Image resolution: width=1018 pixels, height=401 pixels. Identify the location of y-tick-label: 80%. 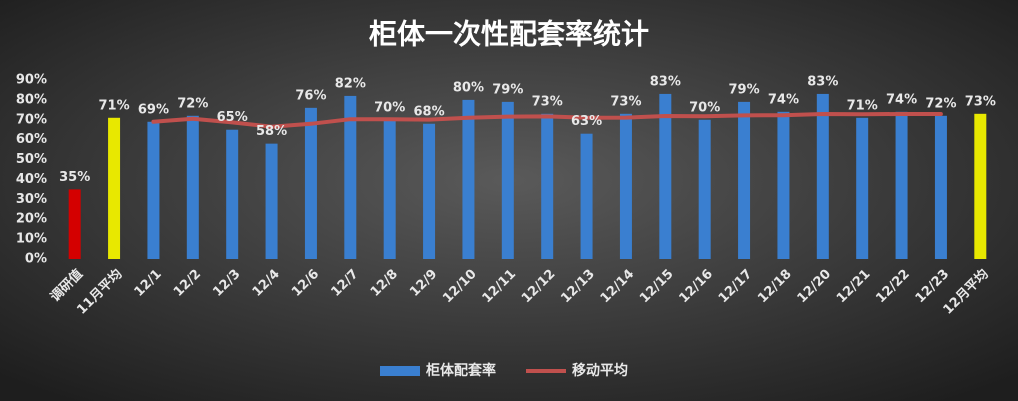
(31, 99).